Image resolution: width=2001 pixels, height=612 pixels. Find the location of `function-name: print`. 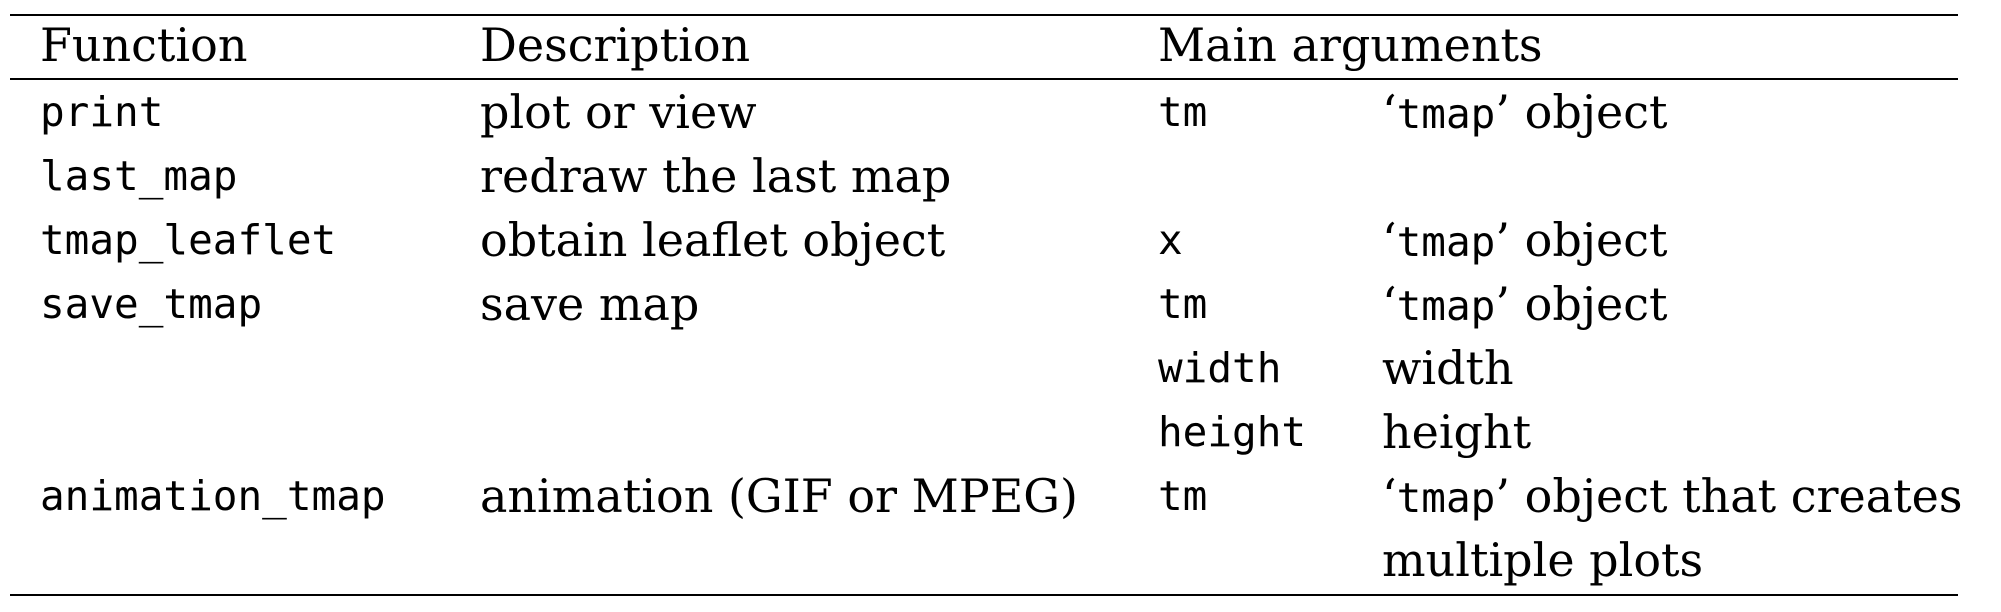

function-name: print is located at coordinates (102, 112).